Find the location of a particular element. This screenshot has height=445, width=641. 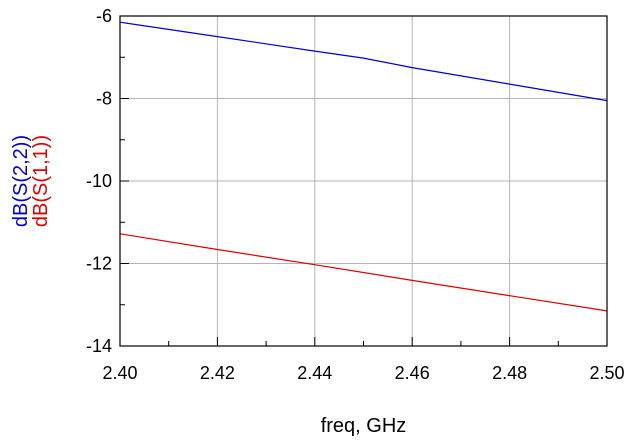

y-axis-series-labels: dB(S(2,2))dB(S(1,1)) is located at coordinates (31, 181).